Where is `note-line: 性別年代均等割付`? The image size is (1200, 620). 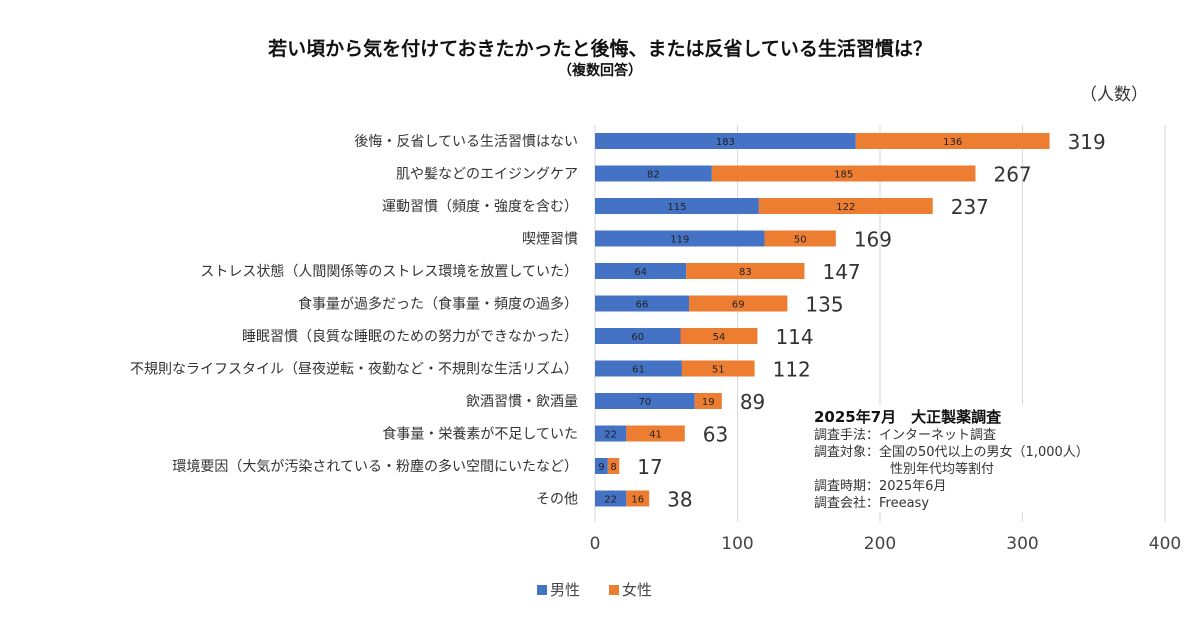 note-line: 性別年代均等割付 is located at coordinates (942, 469).